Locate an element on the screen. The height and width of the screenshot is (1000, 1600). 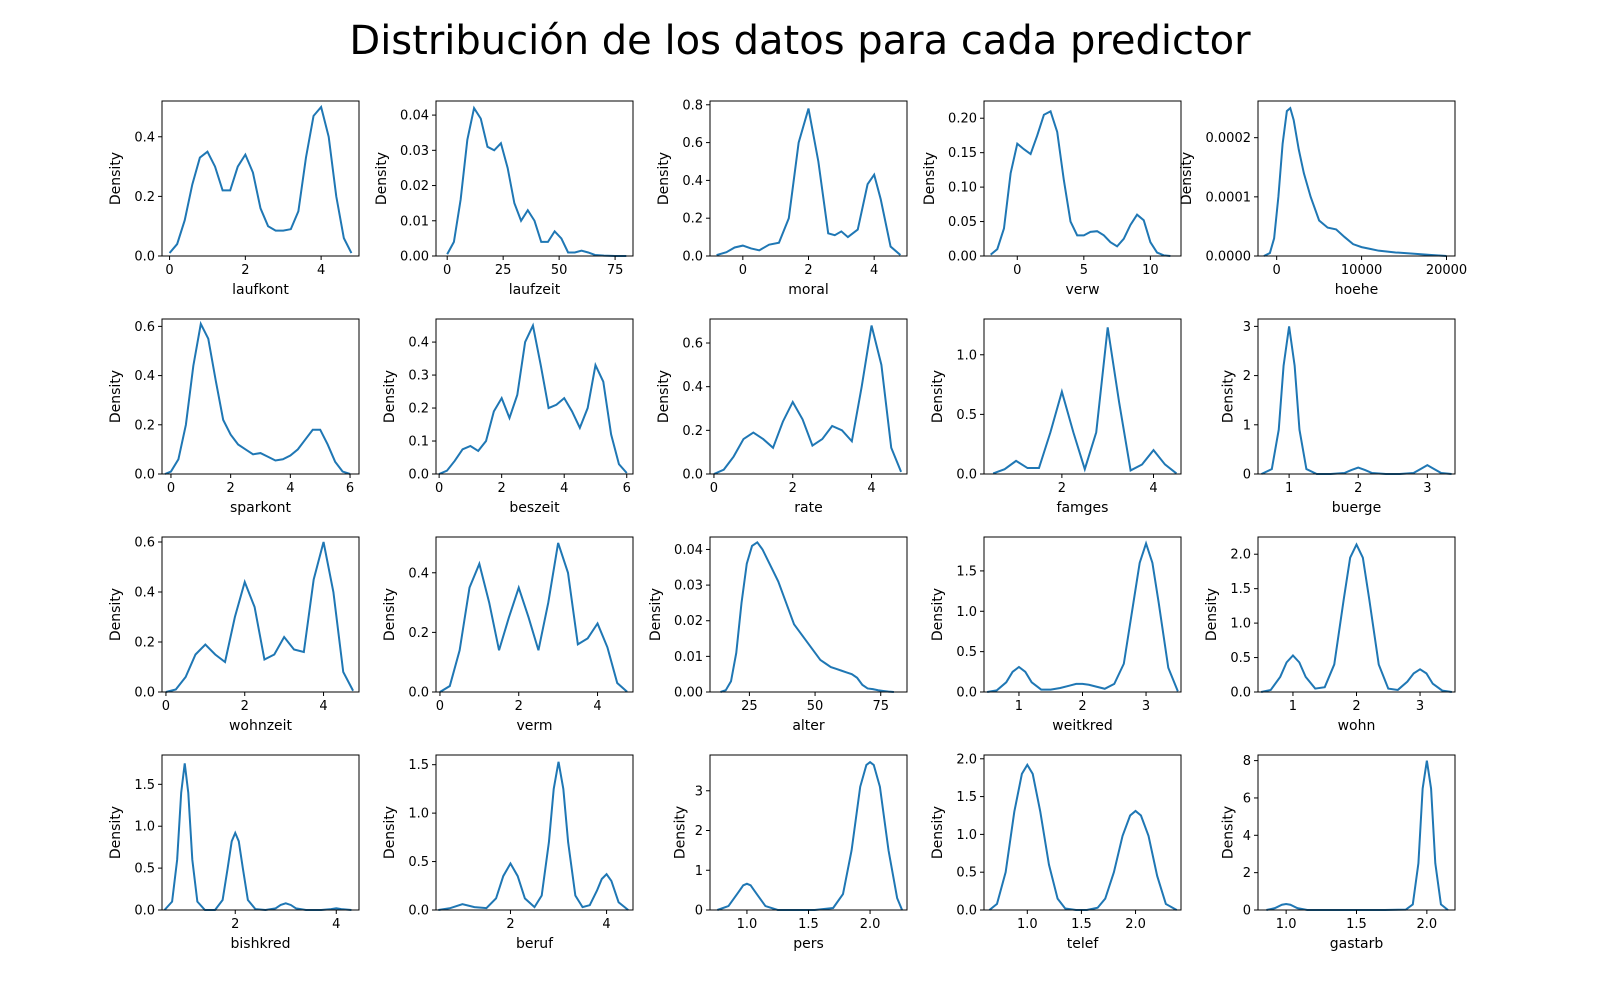
subplot-pers: 1.0 1.5 2.0 0 1 2 3 pers Density is located at coordinates (790, 853).